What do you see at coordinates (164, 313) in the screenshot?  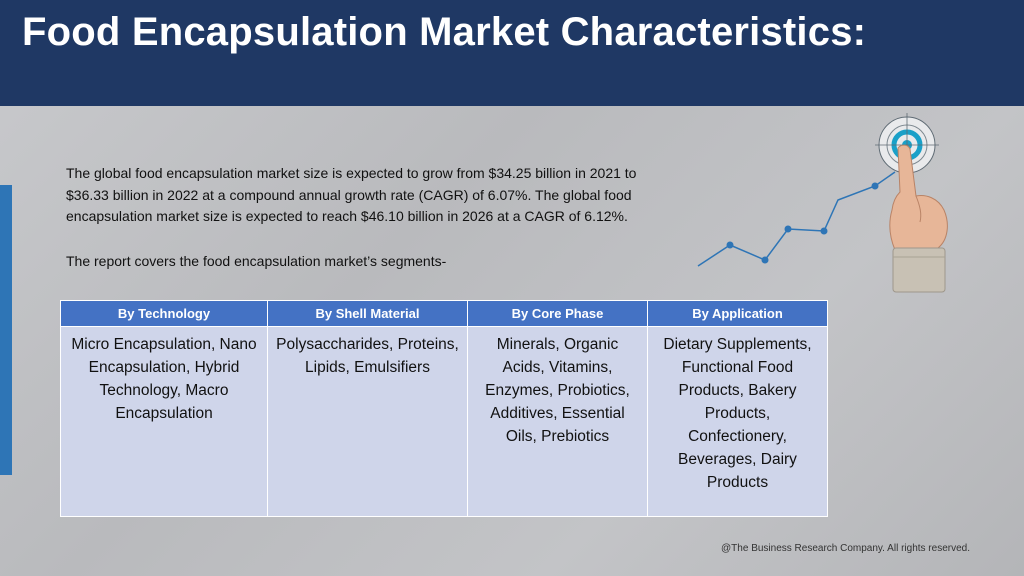 I see `header-by-technology: By Technology` at bounding box center [164, 313].